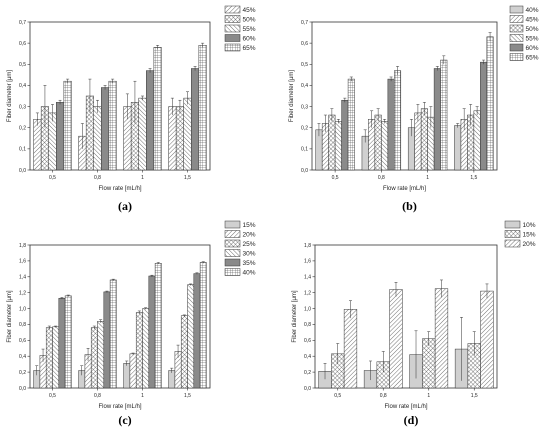  What do you see at coordinates (249, 254) in the screenshot?
I see `legend-label: 30%` at bounding box center [249, 254].